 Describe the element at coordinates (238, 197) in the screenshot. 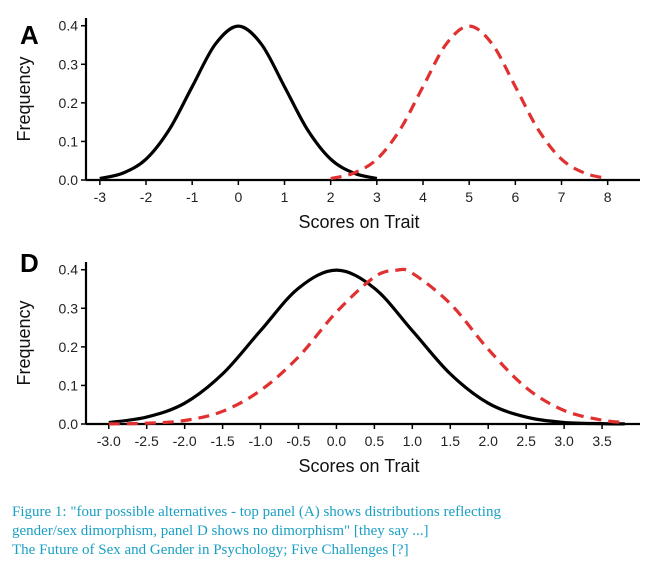

I see `x-tick-label: 0` at that location.